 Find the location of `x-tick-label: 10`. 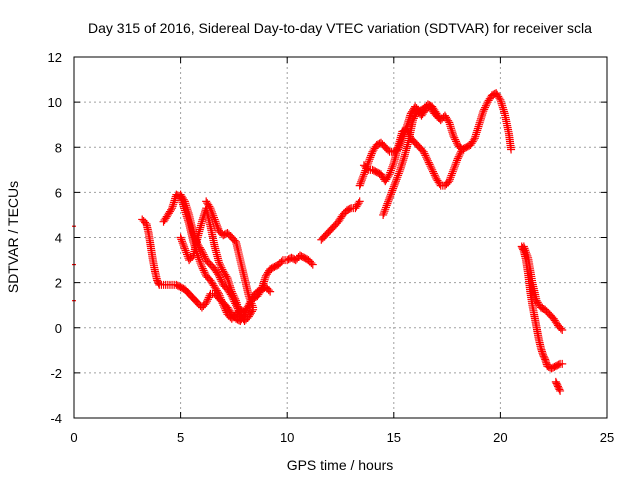

x-tick-label: 10 is located at coordinates (287, 437).